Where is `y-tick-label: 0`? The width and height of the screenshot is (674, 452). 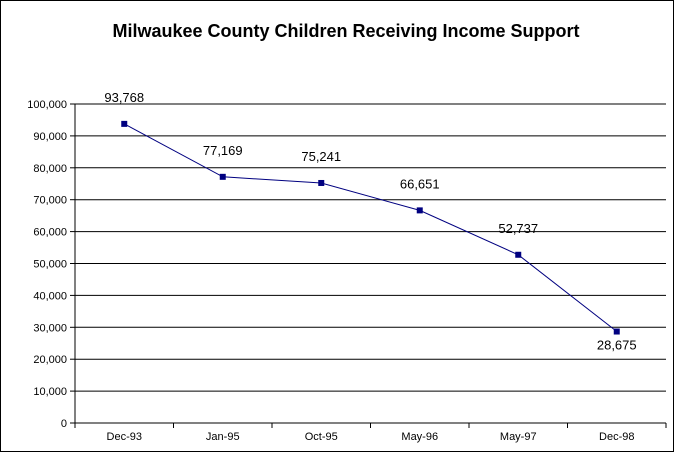
y-tick-label: 0 is located at coordinates (64, 424).